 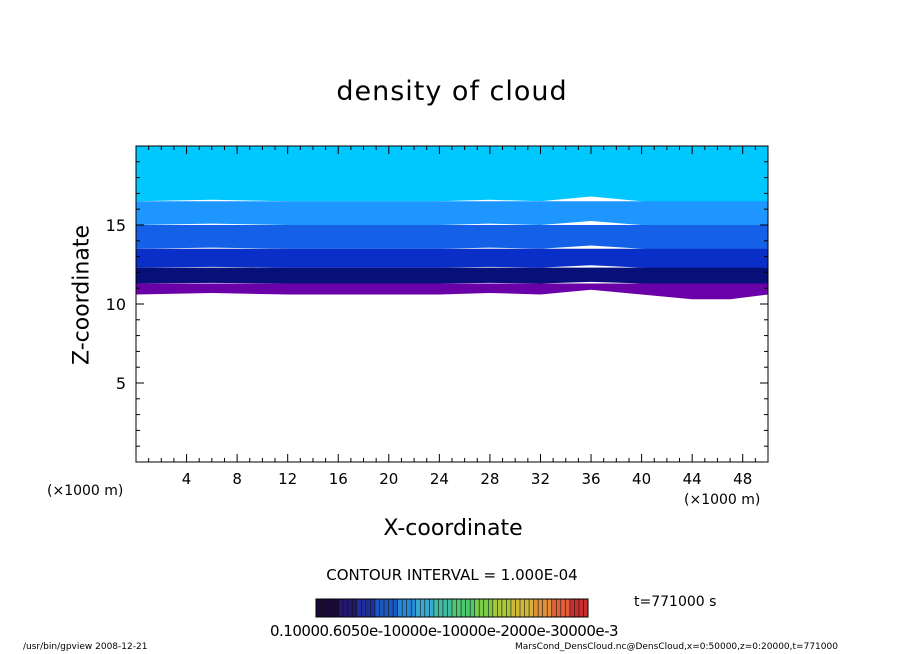 I want to click on x-tick-label-36: 36, so click(x=590, y=479).